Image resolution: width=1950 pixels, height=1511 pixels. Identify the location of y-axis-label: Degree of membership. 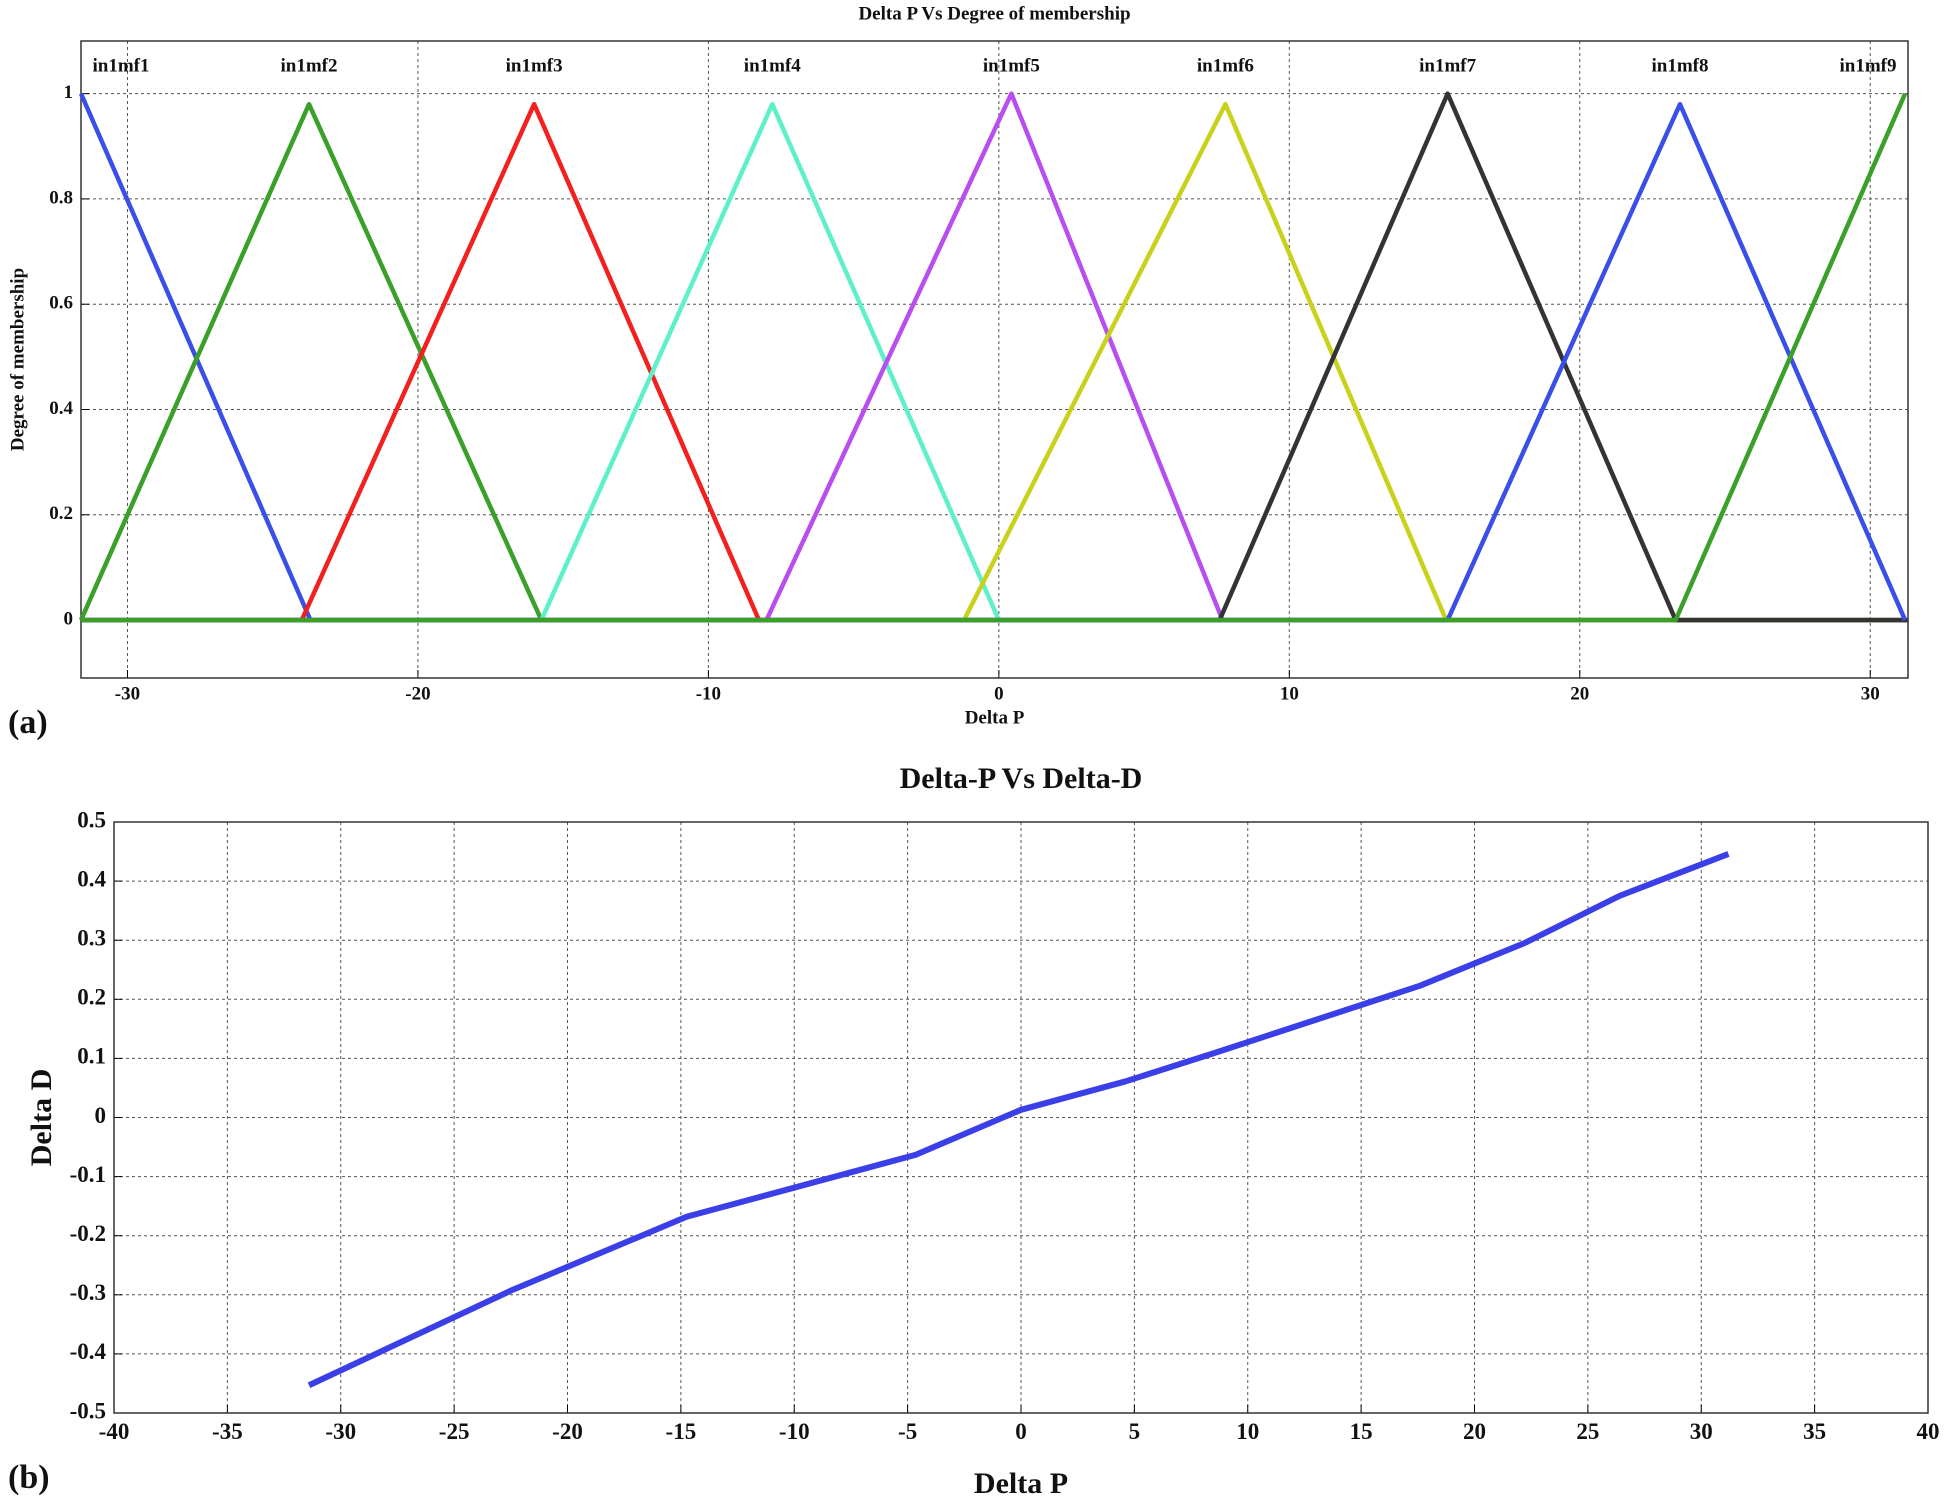
(17, 359).